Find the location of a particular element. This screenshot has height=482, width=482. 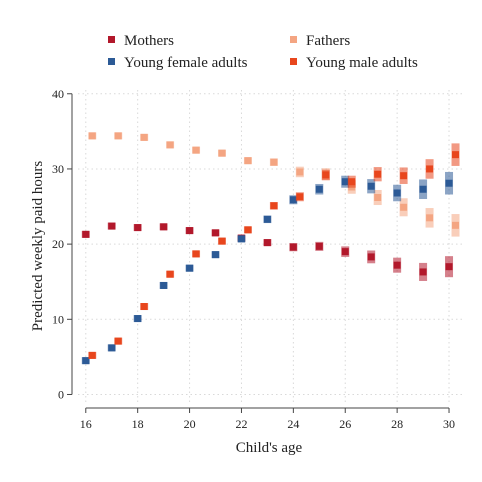

y-axis-title: Predicted weekly paid hours is located at coordinates (38, 246).